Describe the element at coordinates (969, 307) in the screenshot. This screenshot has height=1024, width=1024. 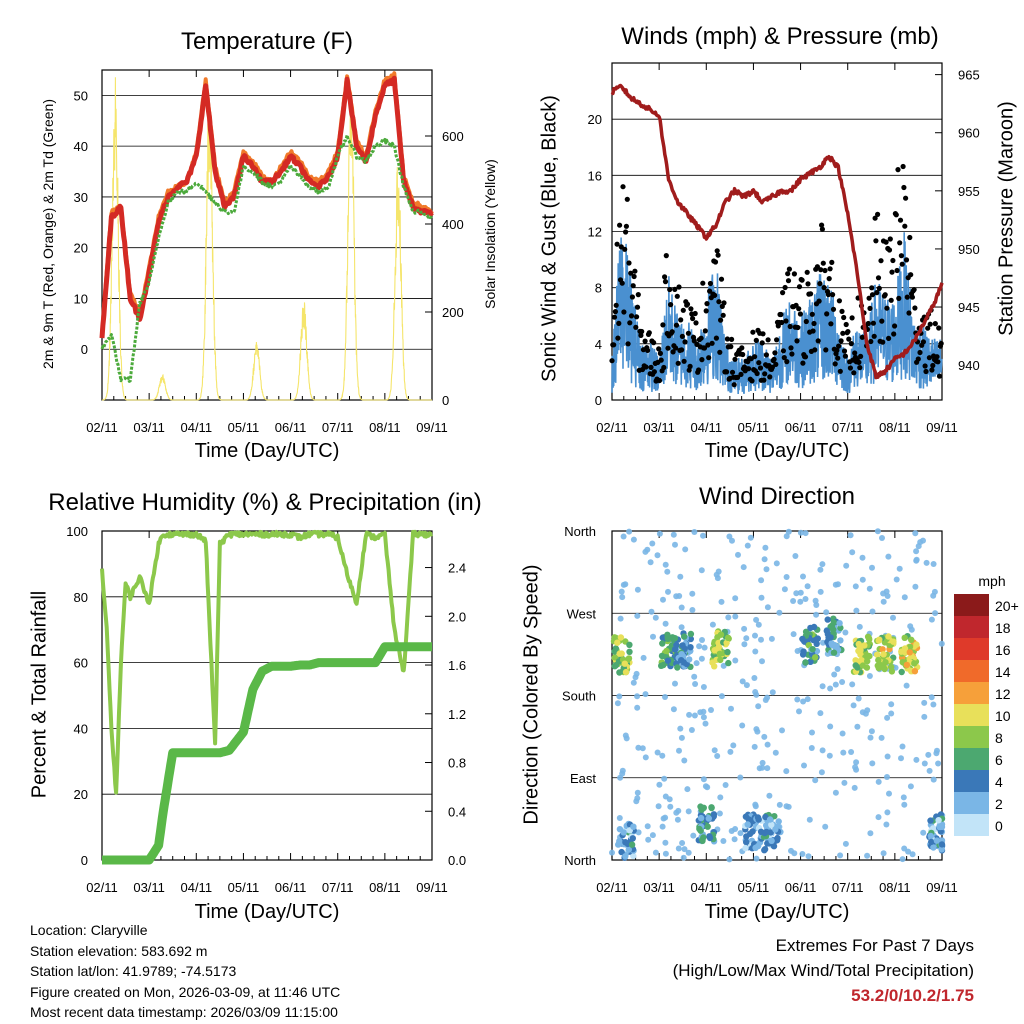
I see `winds-y2tick-label: 945` at that location.